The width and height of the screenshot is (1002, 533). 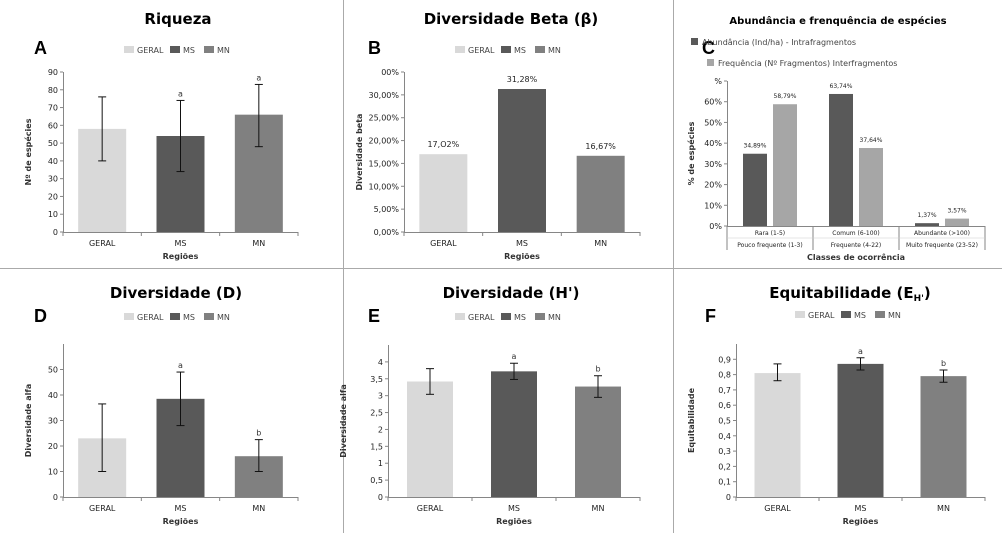 What do you see at coordinates (53, 179) in the screenshot?
I see `y-tick-label: 30` at bounding box center [53, 179].